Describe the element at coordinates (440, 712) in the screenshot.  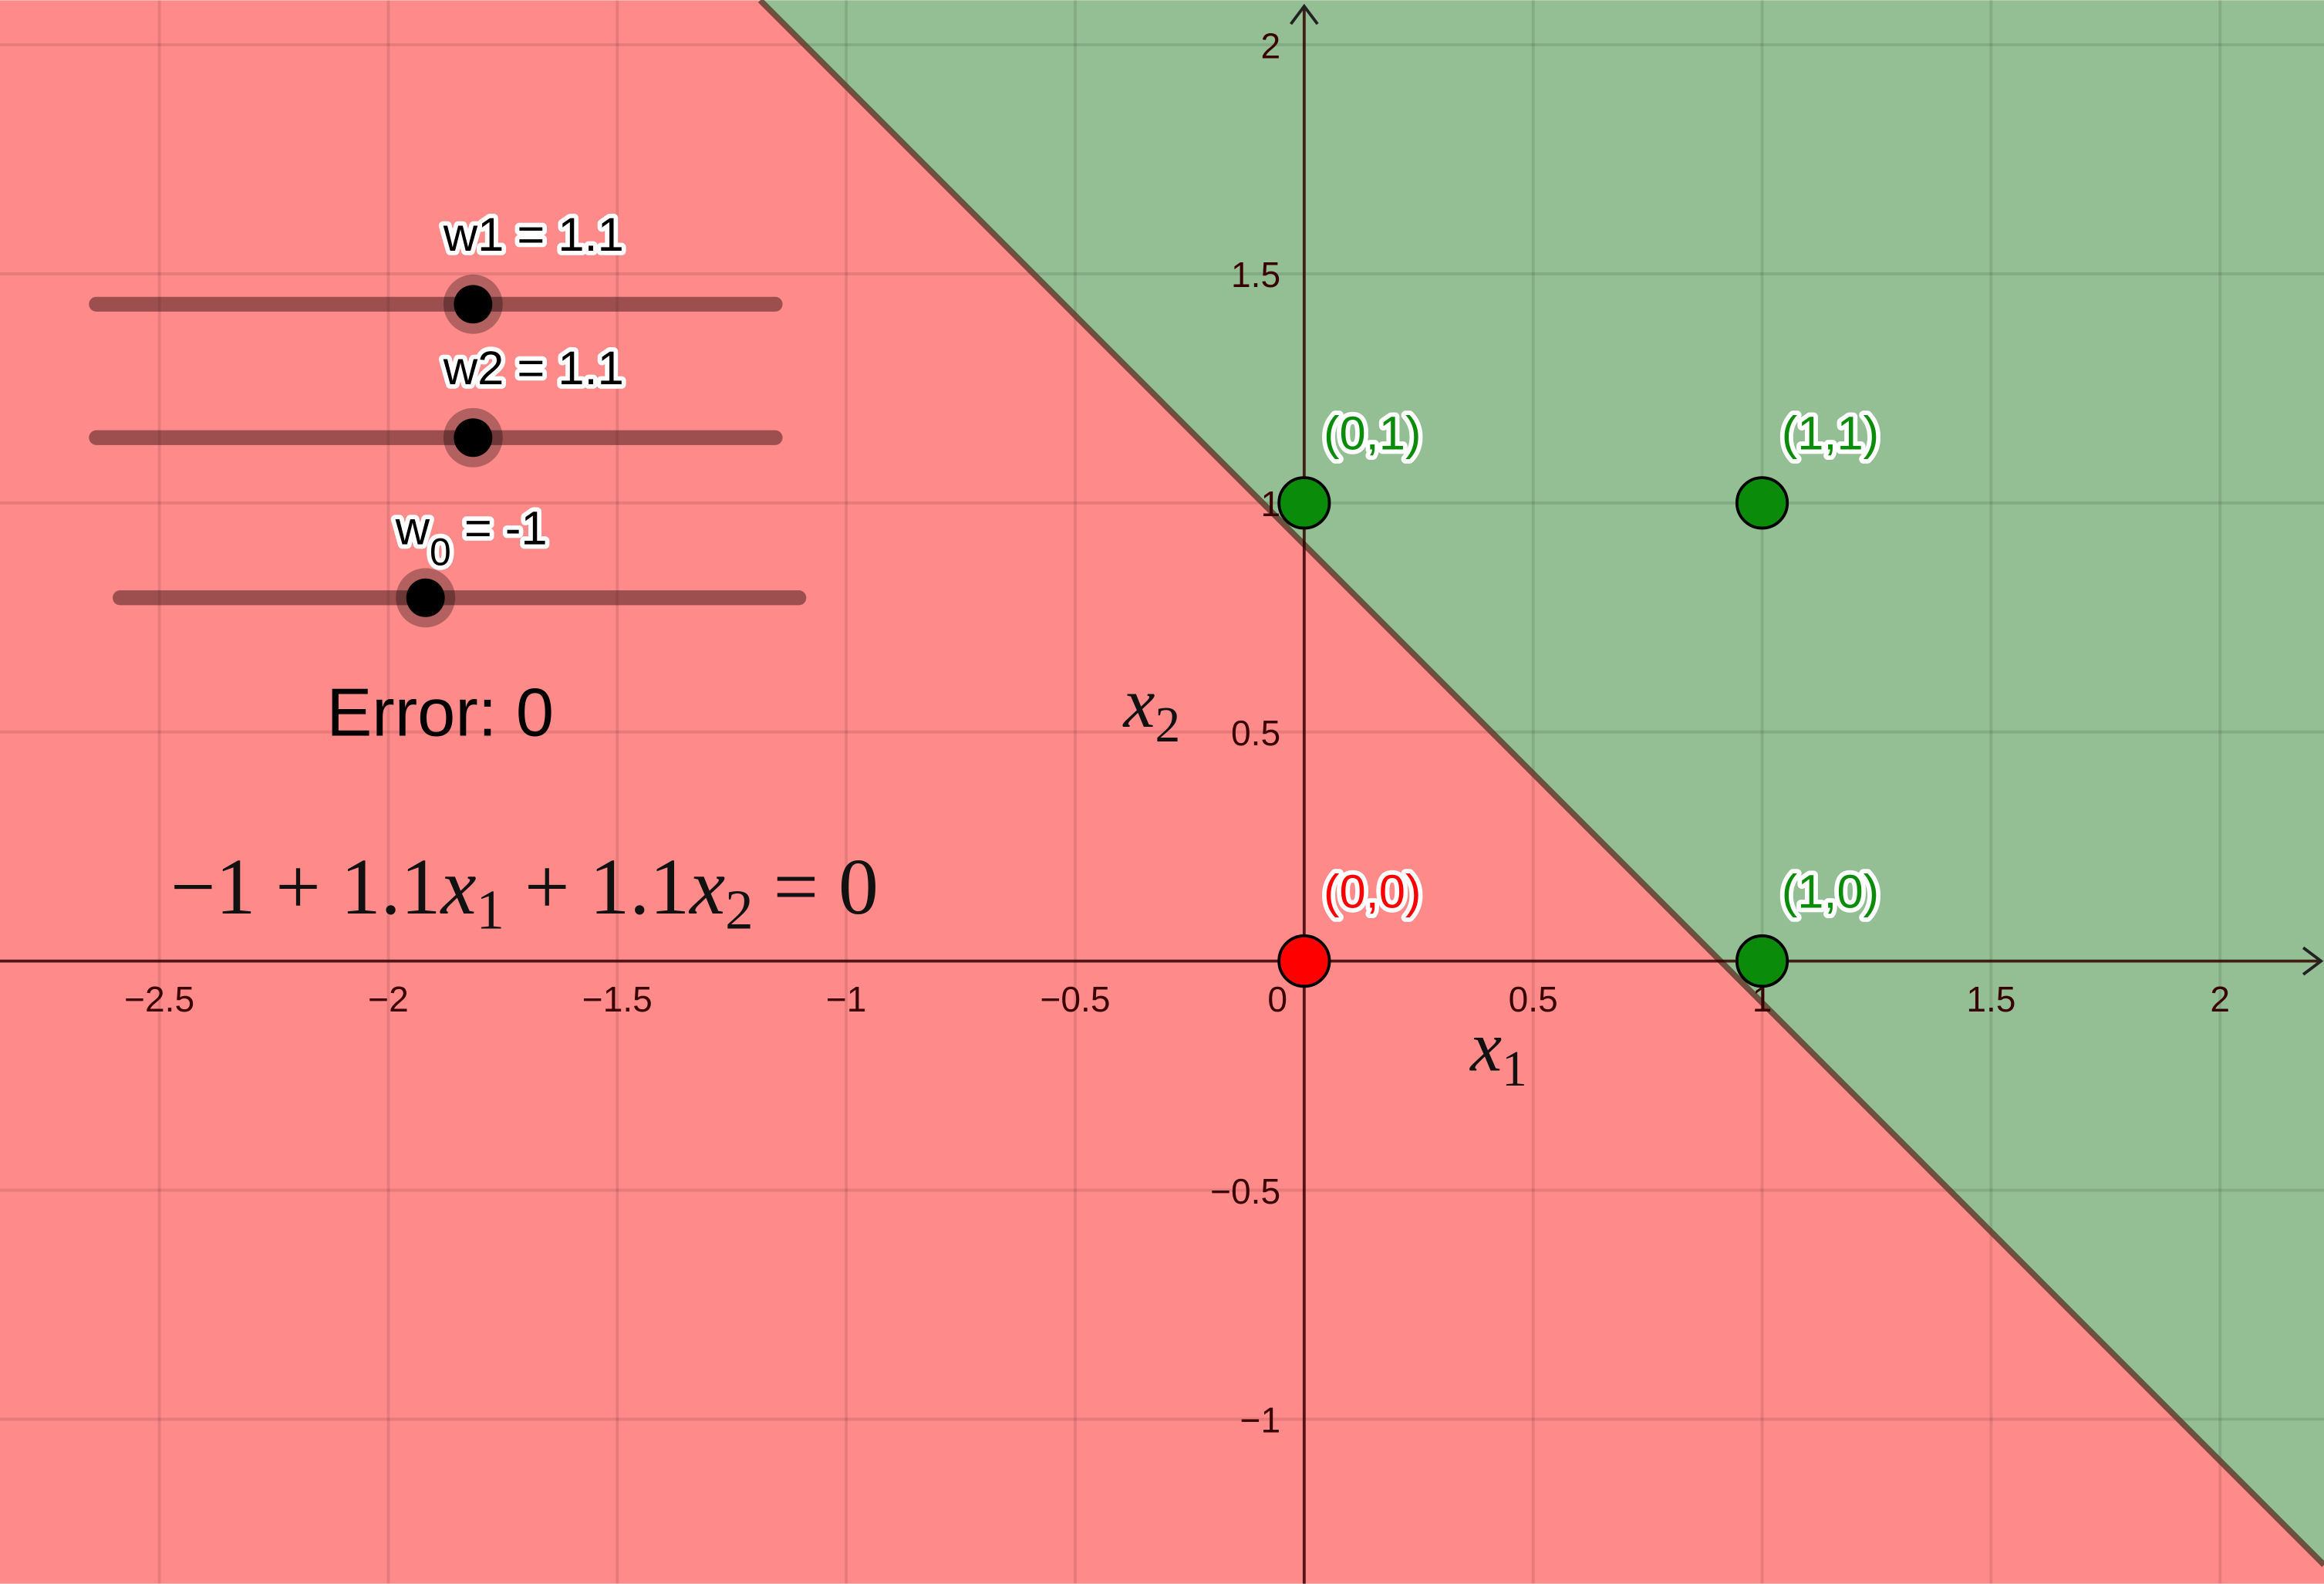
I see `error-text: Error: 0` at that location.